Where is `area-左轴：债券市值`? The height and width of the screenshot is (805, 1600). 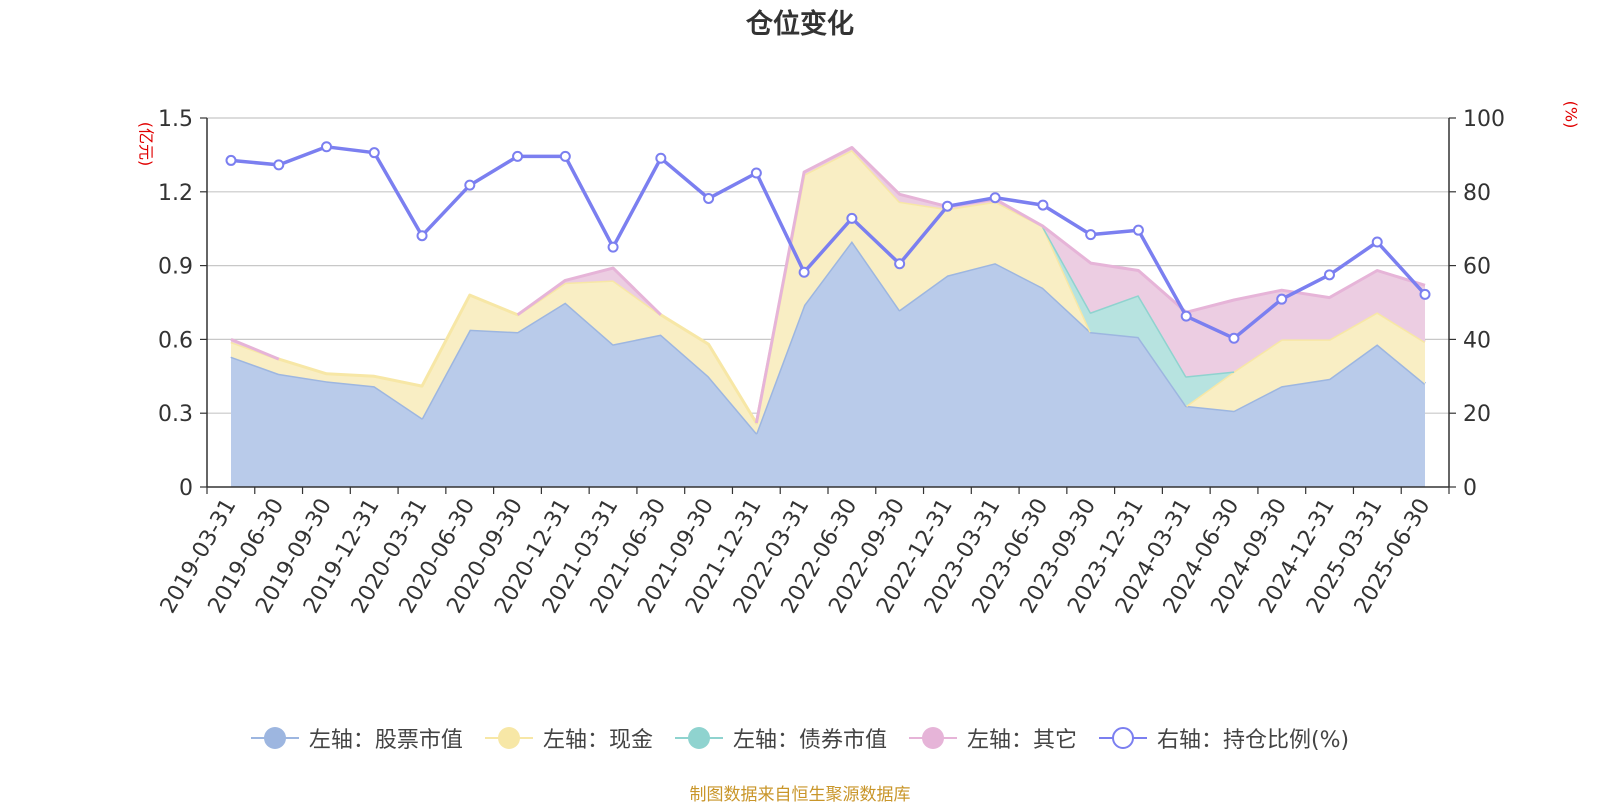 area-左轴：债券市值 is located at coordinates (1138, 316).